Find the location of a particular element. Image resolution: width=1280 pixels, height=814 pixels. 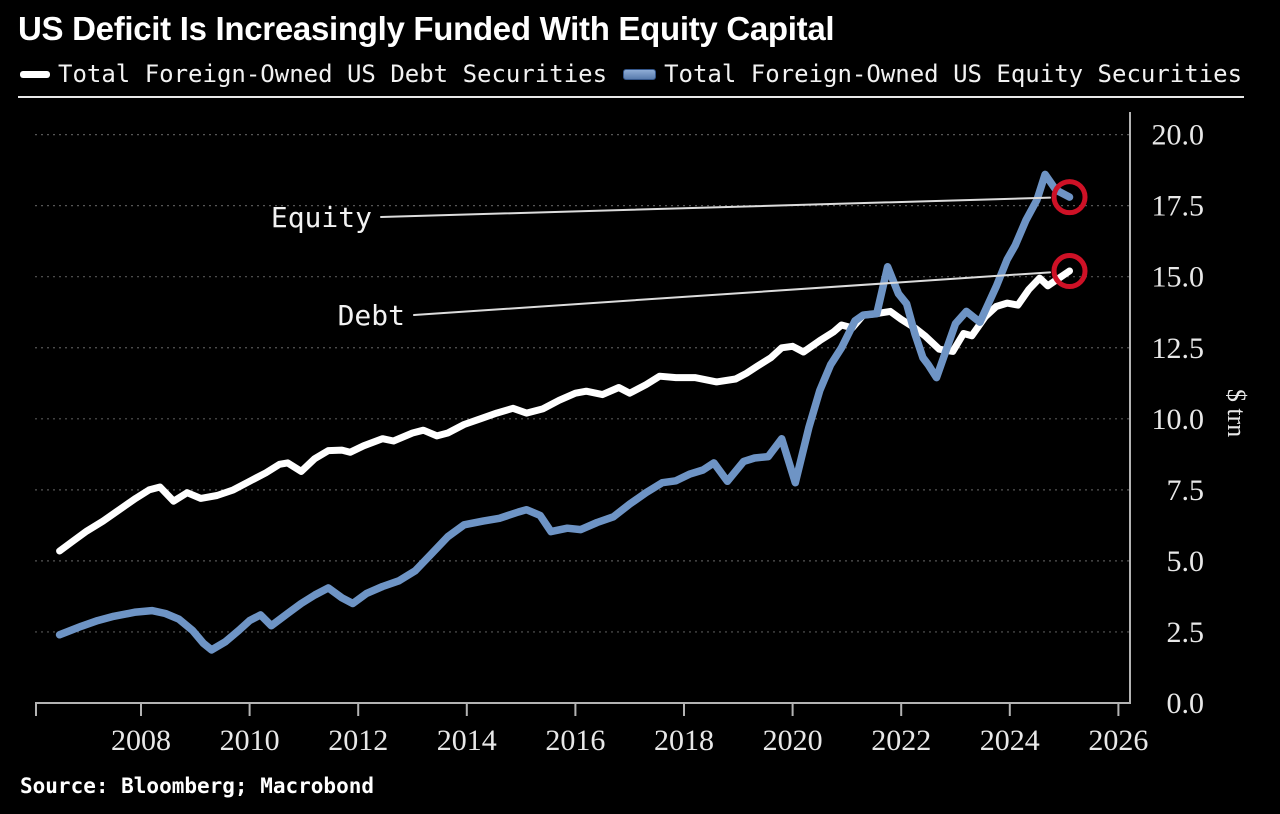

debt-annotation-label: Debt is located at coordinates (371, 315).